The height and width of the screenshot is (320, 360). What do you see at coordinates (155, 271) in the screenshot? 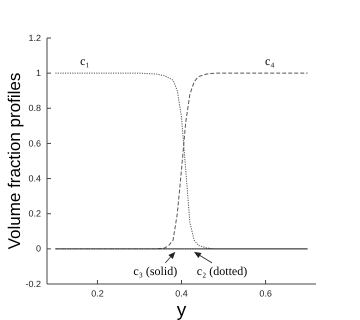
I see `annotation: c₃ (solid)` at bounding box center [155, 271].